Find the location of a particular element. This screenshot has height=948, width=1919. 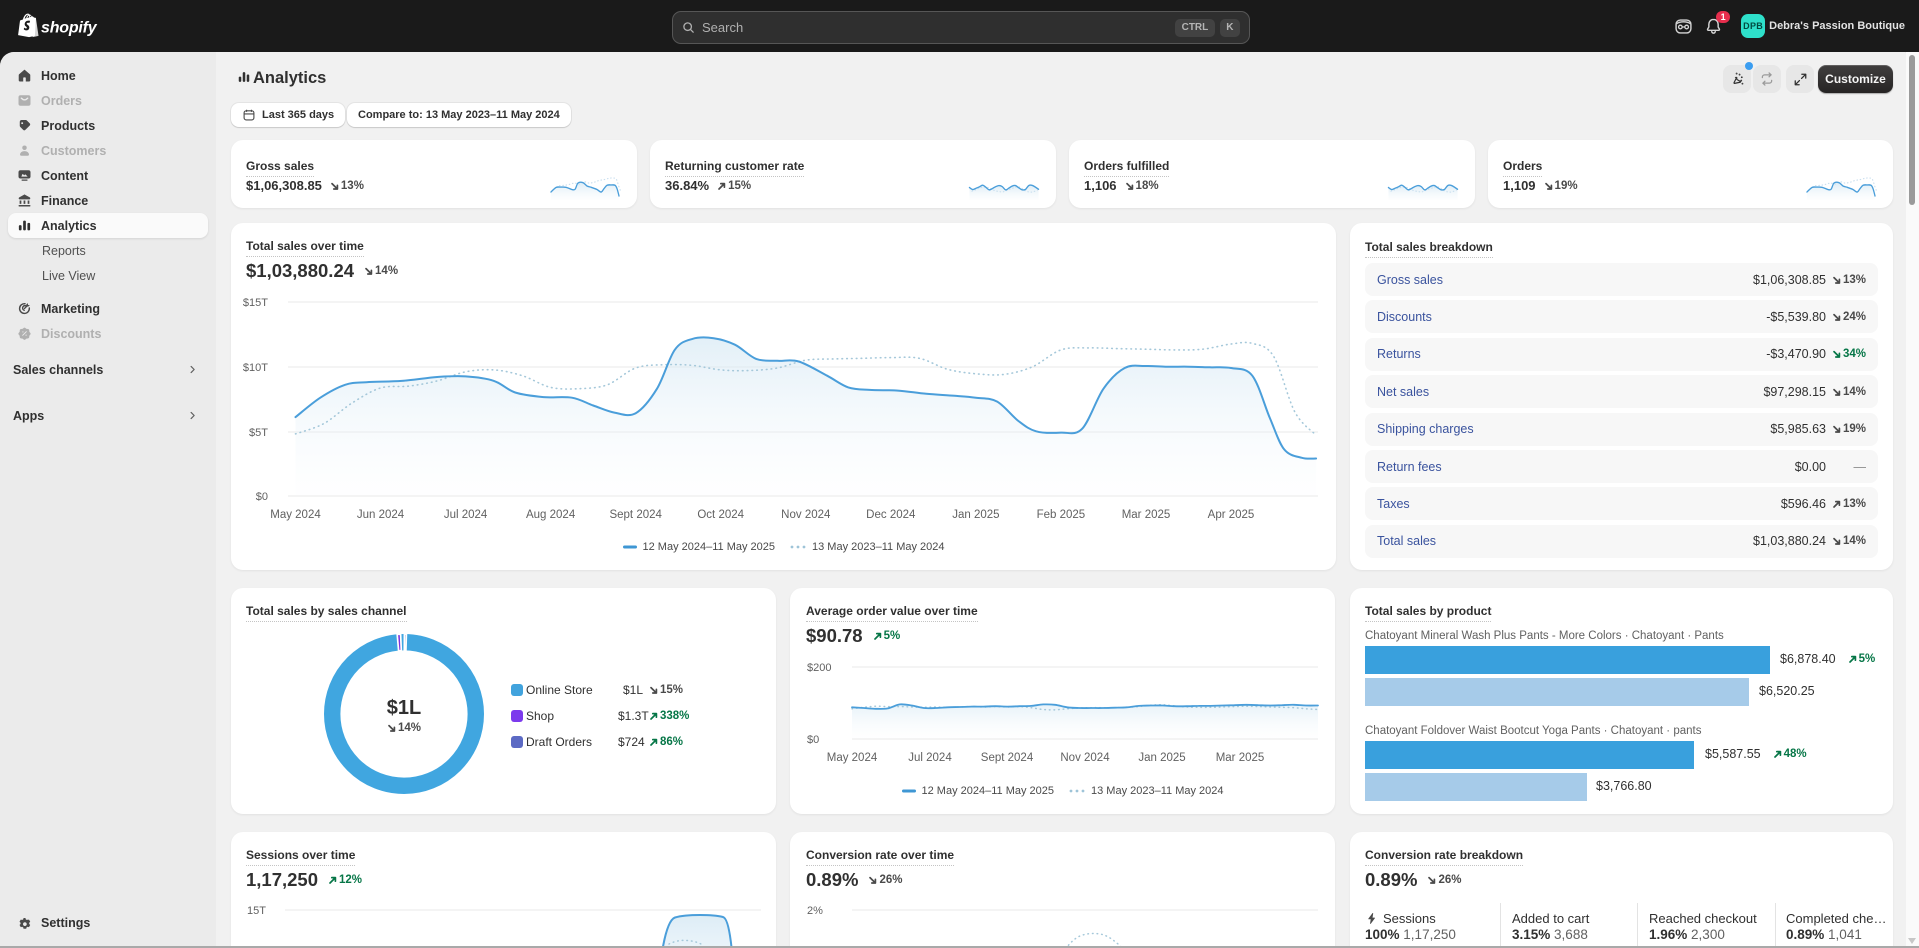

svg-text: $200 is located at coordinates (819, 668).